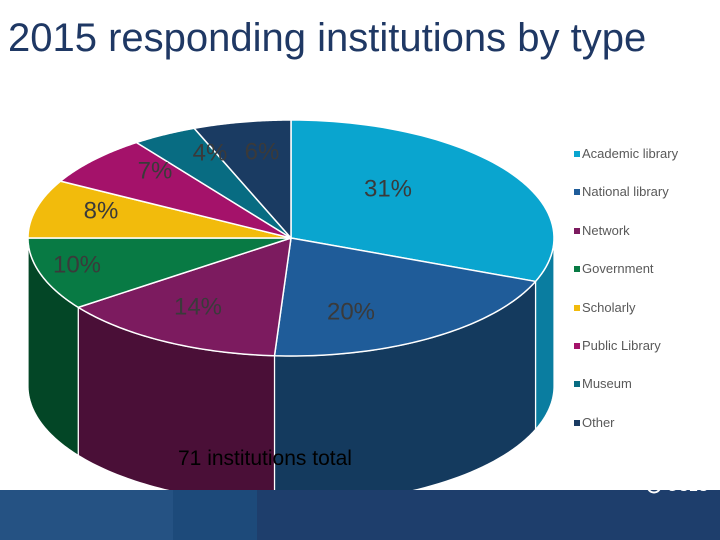 This screenshot has width=720, height=540. What do you see at coordinates (609, 307) in the screenshot?
I see `legend-label: Scholarly` at bounding box center [609, 307].